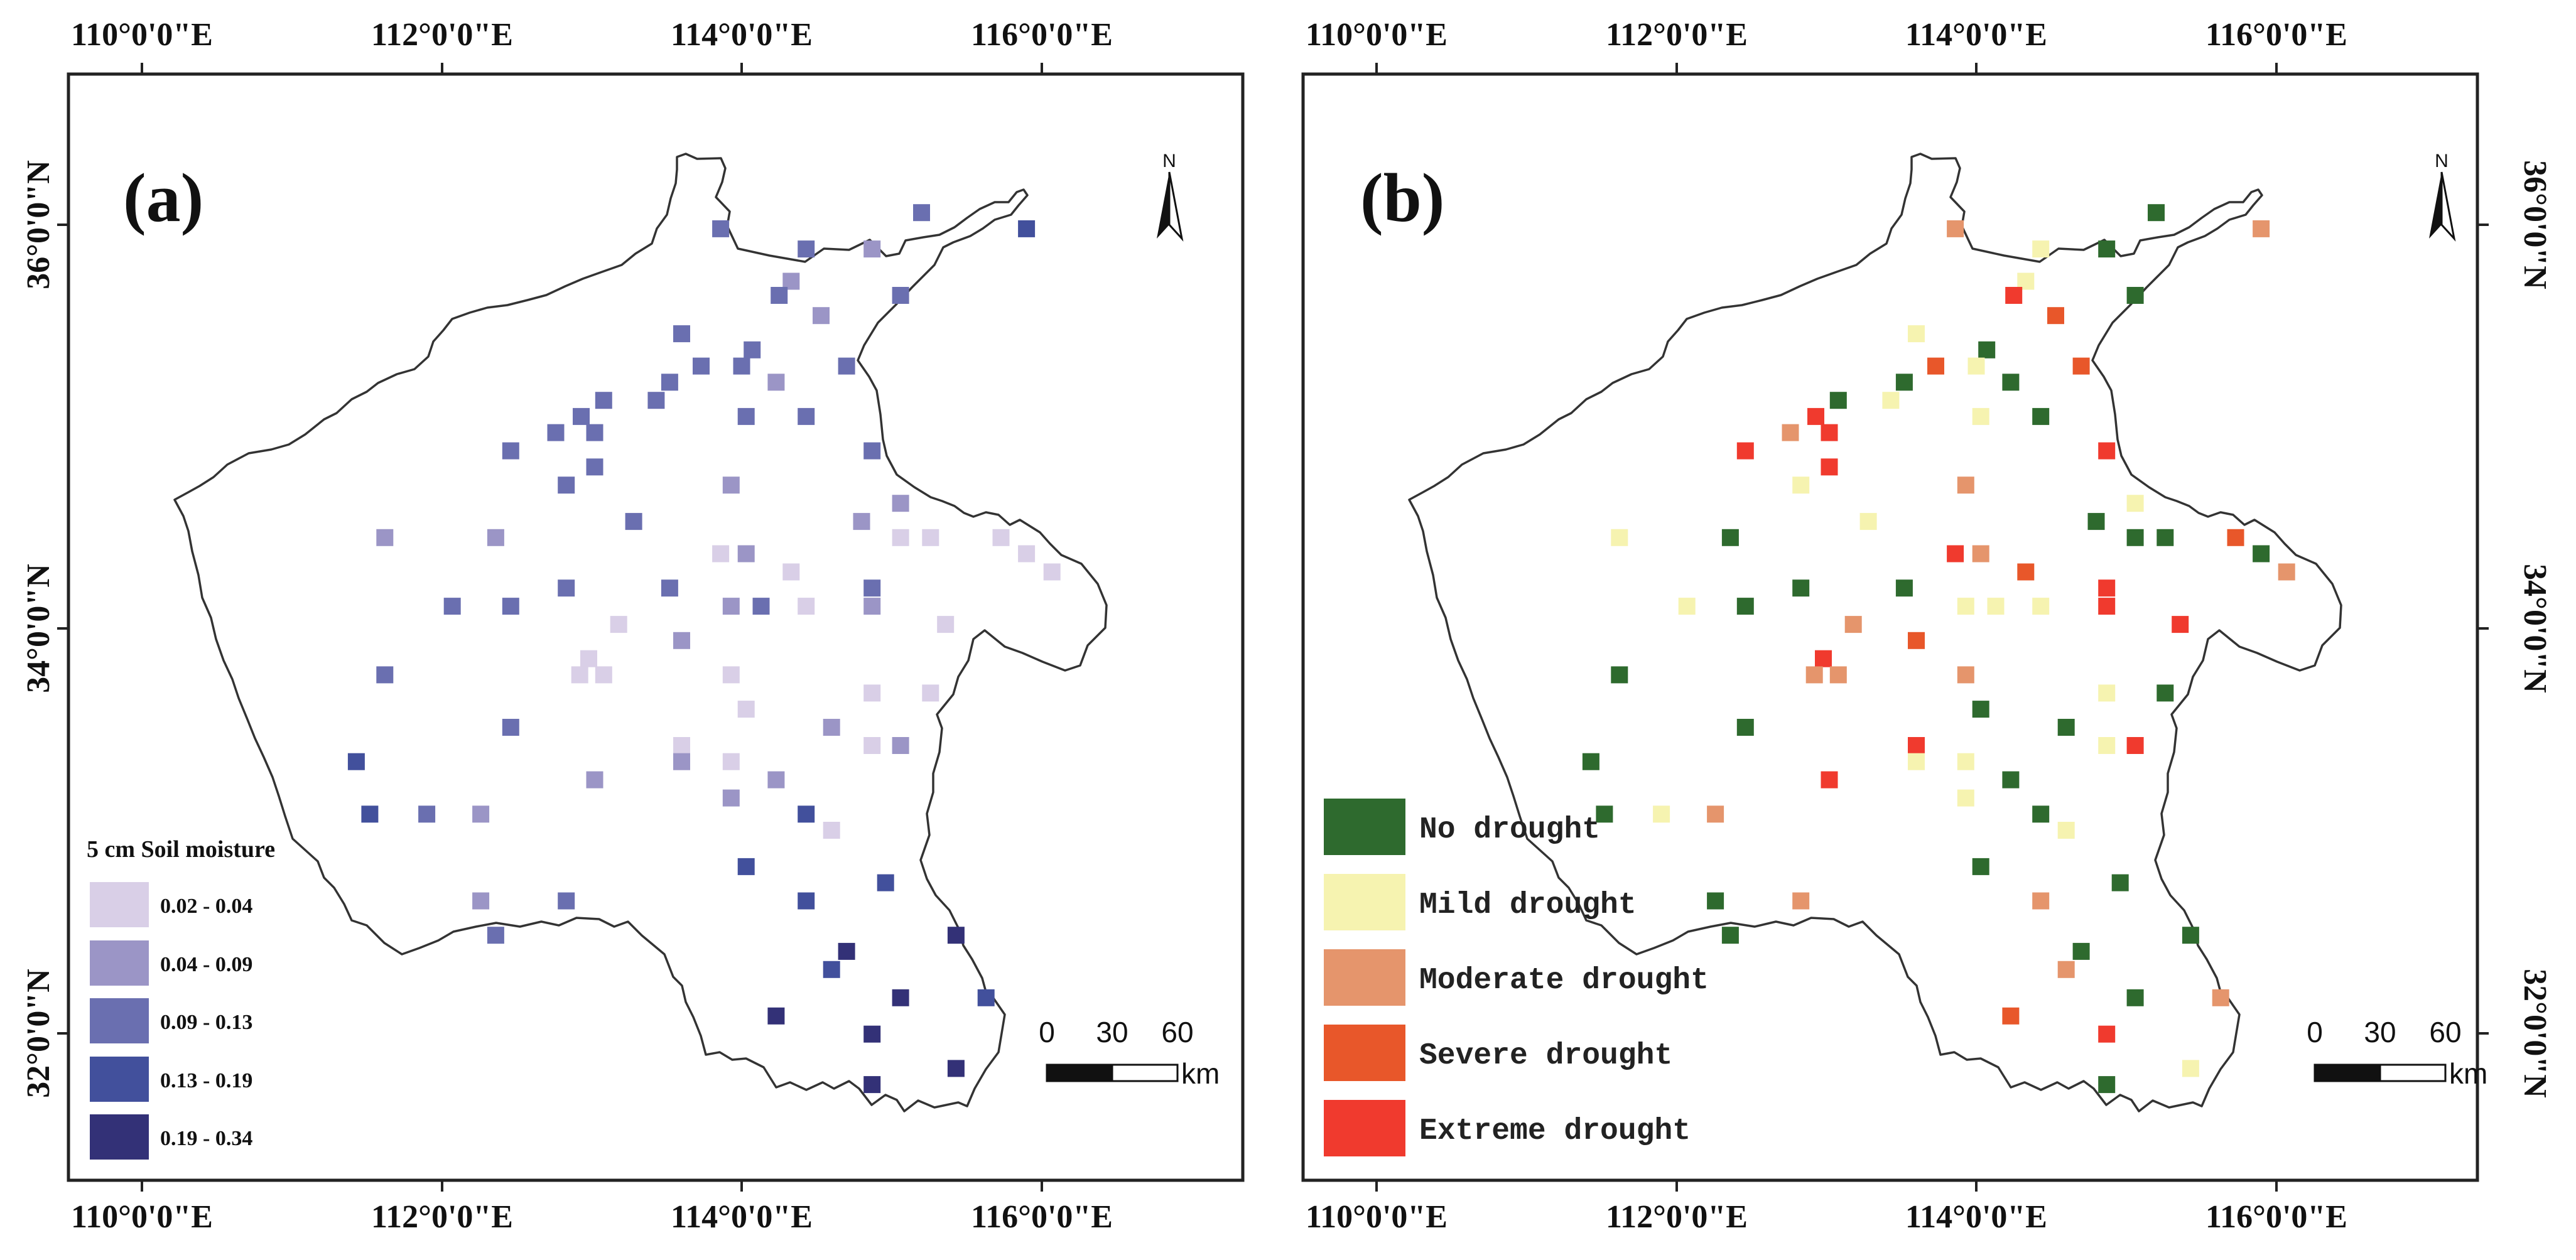 The image size is (2576, 1260). What do you see at coordinates (206, 1138) in the screenshot?
I see `legend-label: 0.19 - 0.34` at bounding box center [206, 1138].